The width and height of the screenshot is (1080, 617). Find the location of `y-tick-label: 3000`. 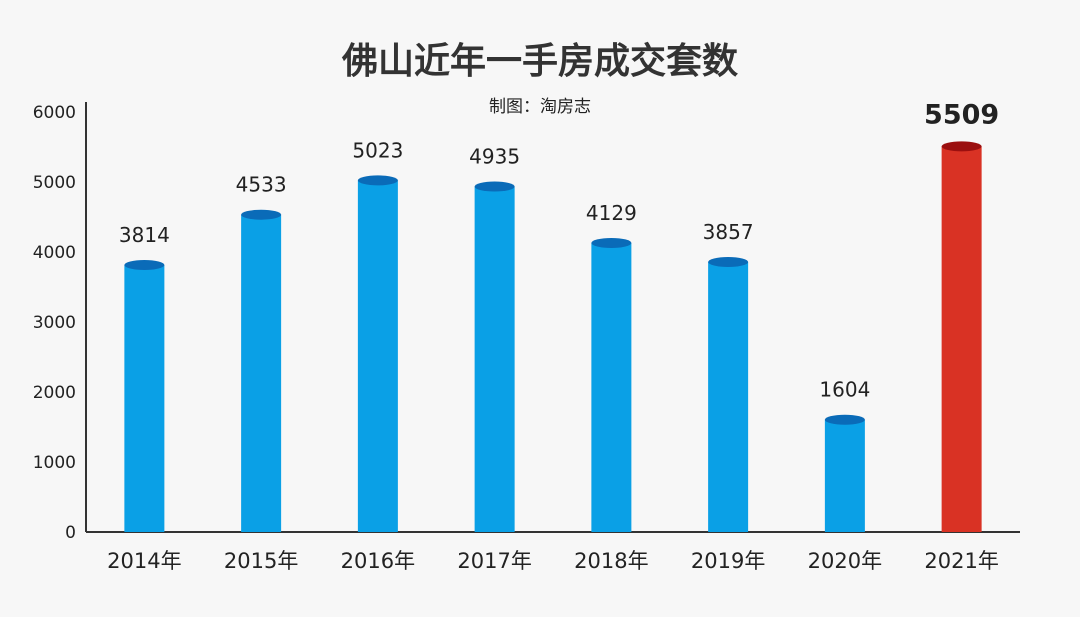

y-tick-label: 3000 is located at coordinates (54, 323).